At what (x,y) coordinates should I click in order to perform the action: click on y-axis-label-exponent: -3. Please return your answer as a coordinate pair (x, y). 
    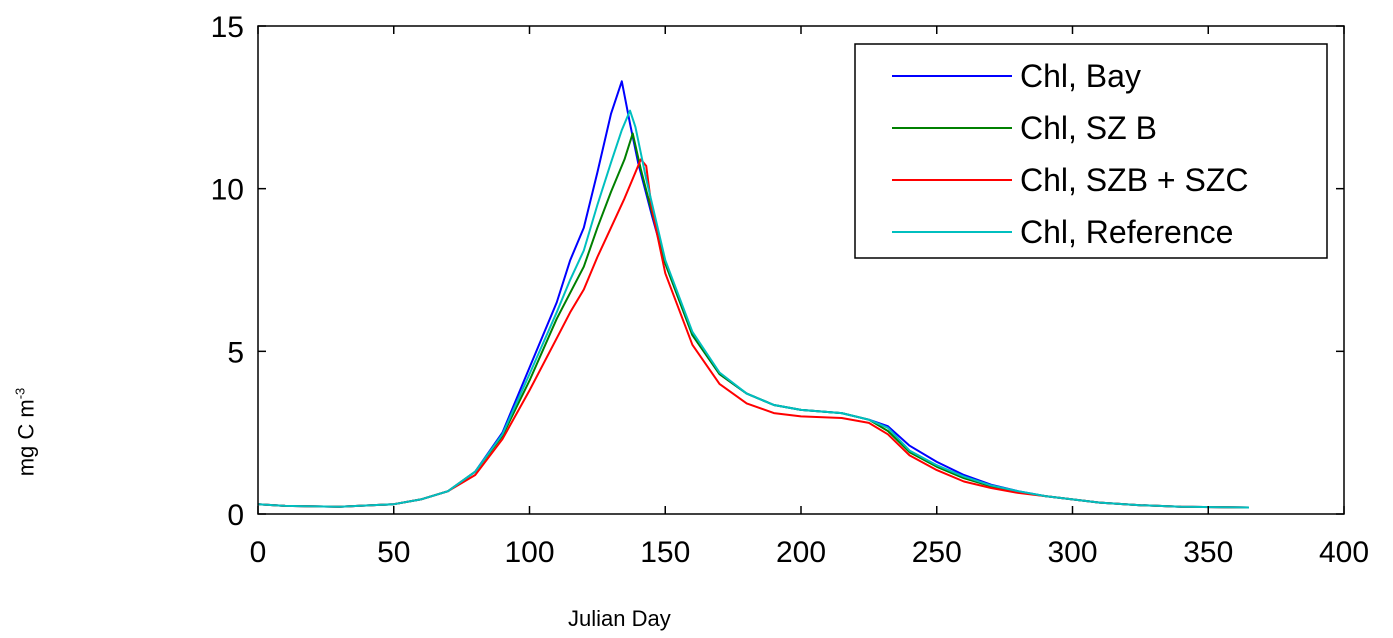
    Looking at the image, I should click on (20, 393).